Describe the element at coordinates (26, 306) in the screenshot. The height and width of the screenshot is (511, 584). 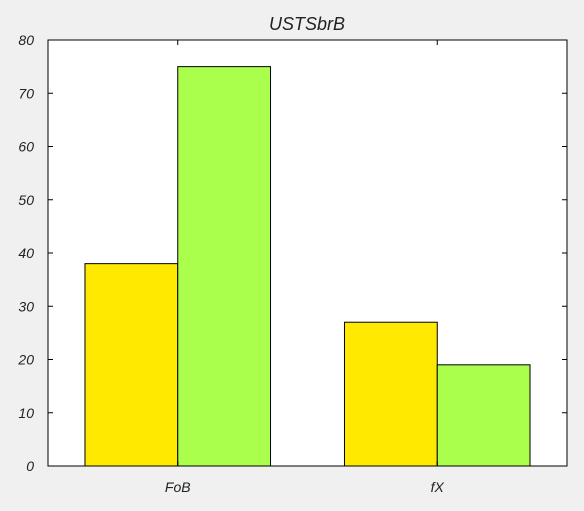
I see `y-tick-label: 30` at that location.